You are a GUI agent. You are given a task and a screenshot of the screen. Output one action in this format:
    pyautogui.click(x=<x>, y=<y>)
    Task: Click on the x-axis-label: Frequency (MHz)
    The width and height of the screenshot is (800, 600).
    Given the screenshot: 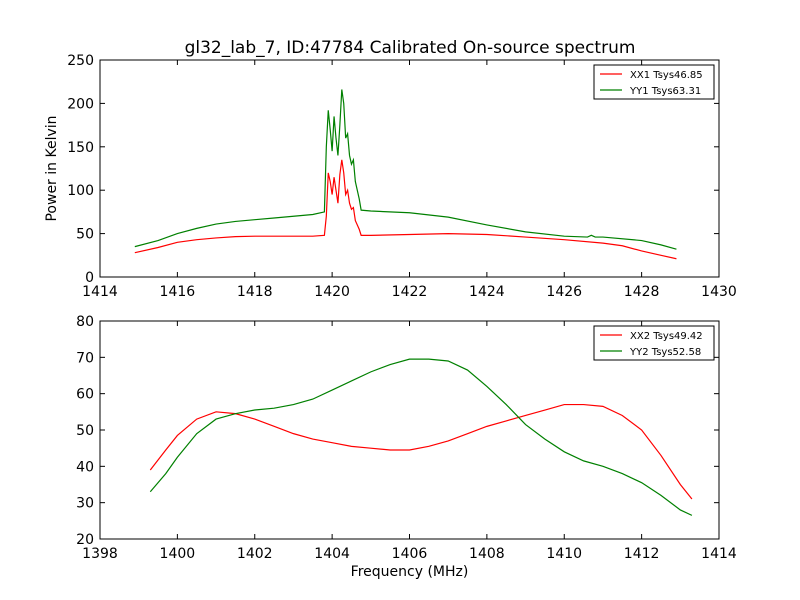 What is the action you would take?
    pyautogui.click(x=410, y=572)
    